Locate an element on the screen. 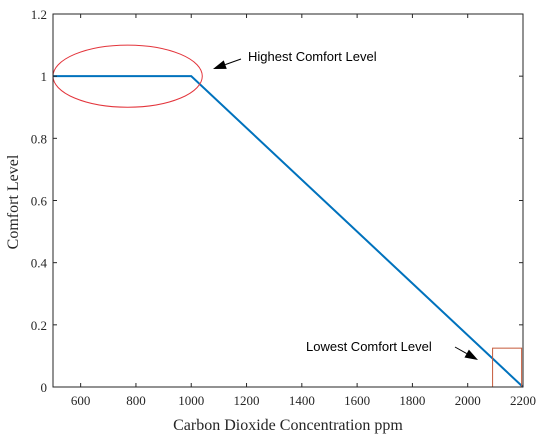 Image resolution: width=550 pixels, height=440 pixels. x-axis-label: Carbon Dioxide Concentration ppm is located at coordinates (288, 425).